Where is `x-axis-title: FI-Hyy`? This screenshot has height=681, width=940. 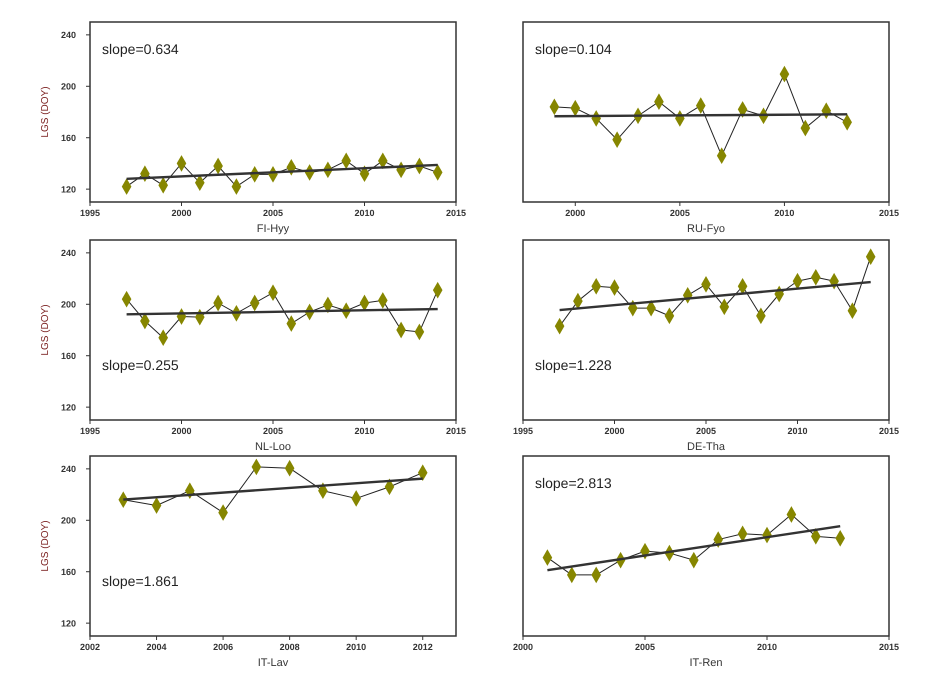 x-axis-title: FI-Hyy is located at coordinates (273, 229).